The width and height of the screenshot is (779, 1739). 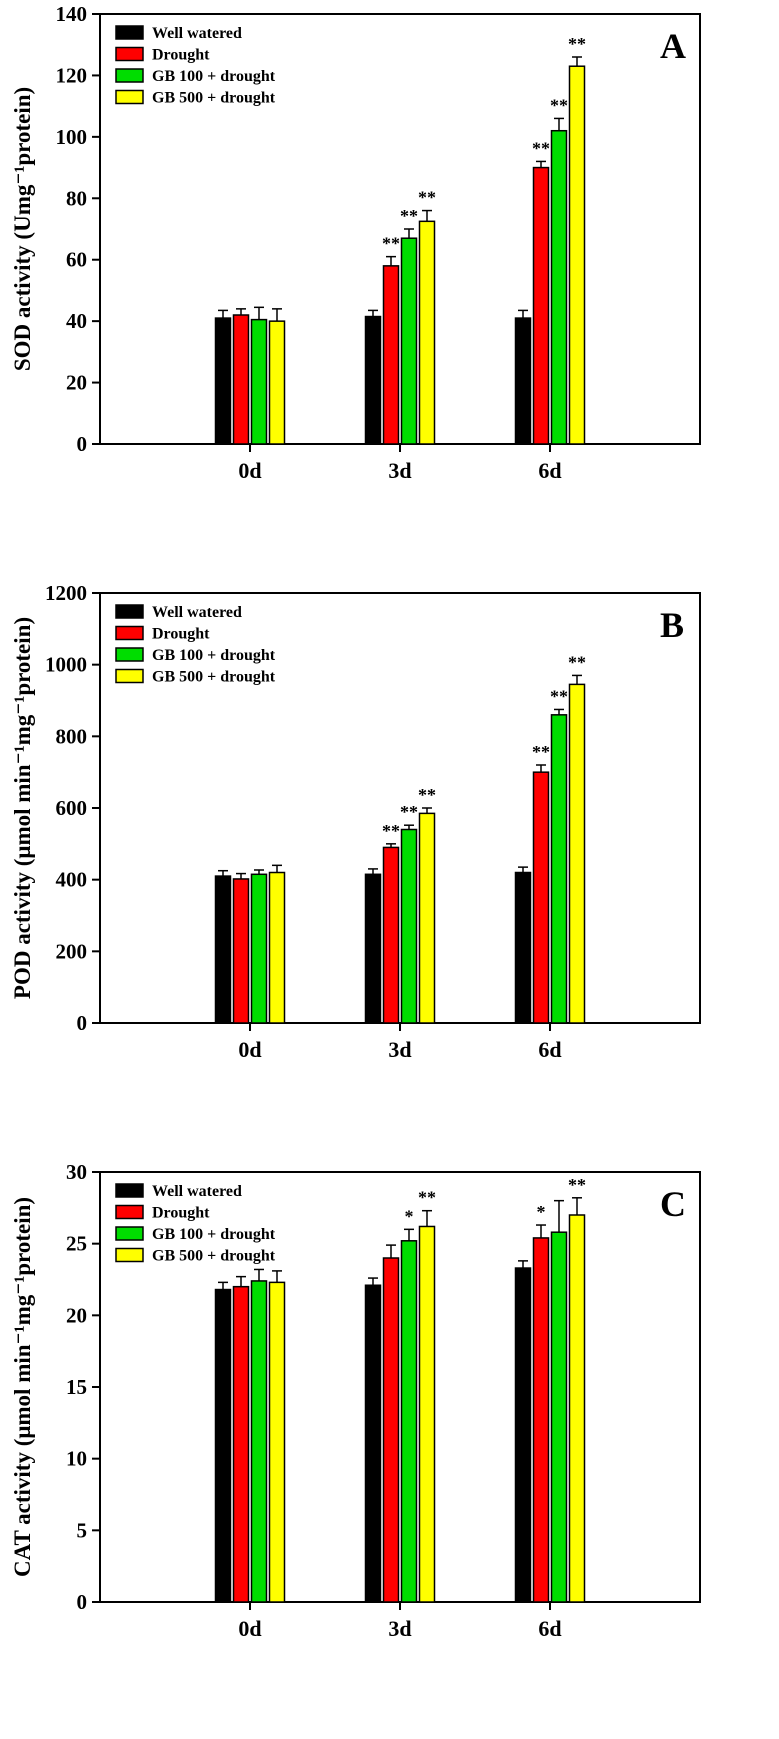 I want to click on y-tick-label: 100, so click(x=72, y=137).